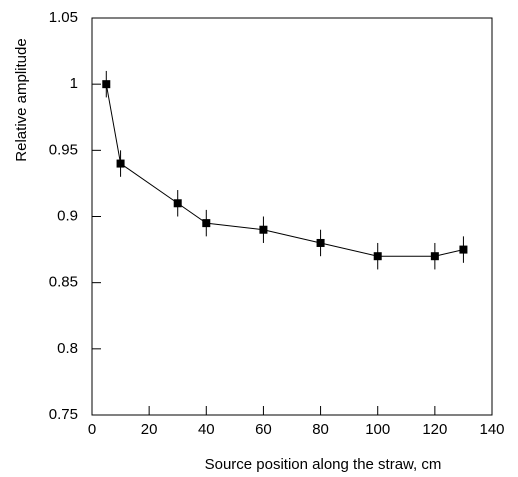 Image resolution: width=518 pixels, height=477 pixels. I want to click on y-axis-label: Relative amplitude, so click(21, 99).